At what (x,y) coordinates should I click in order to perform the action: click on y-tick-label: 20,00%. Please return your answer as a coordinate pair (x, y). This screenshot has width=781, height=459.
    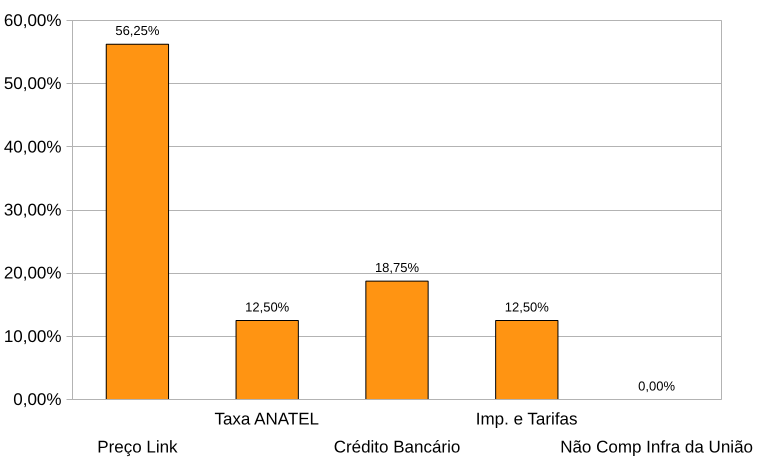
    Looking at the image, I should click on (33, 273).